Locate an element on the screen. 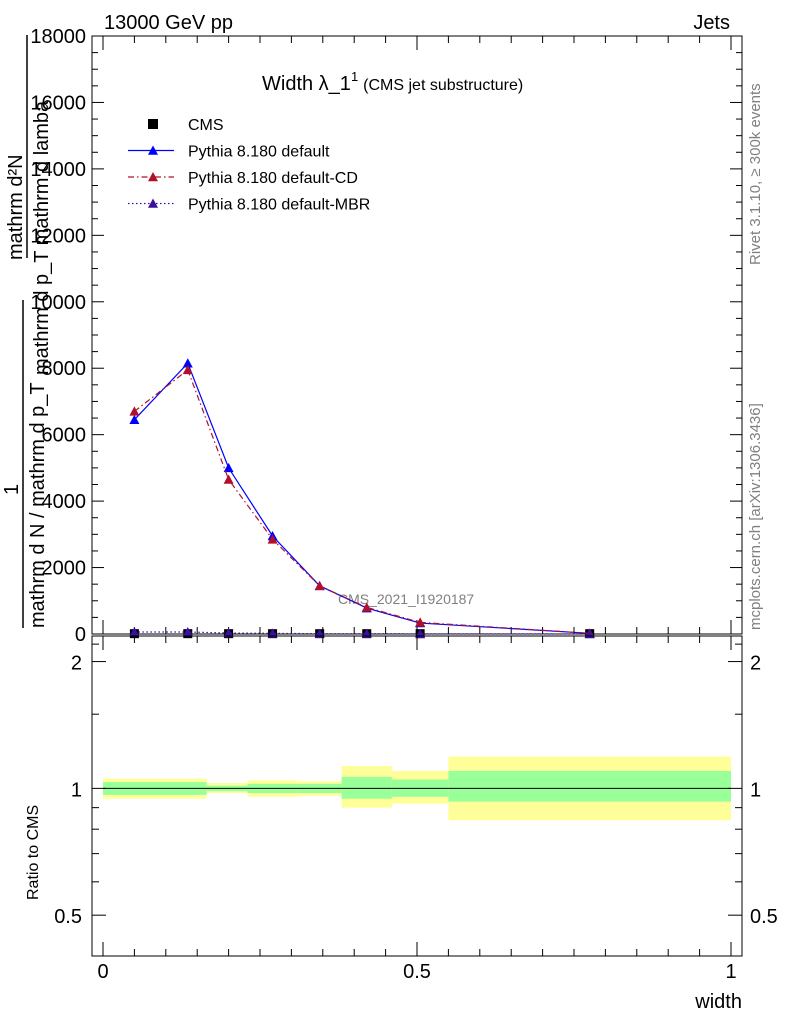 The height and width of the screenshot is (1024, 786). y-tick-label: 8000 is located at coordinates (64, 369).